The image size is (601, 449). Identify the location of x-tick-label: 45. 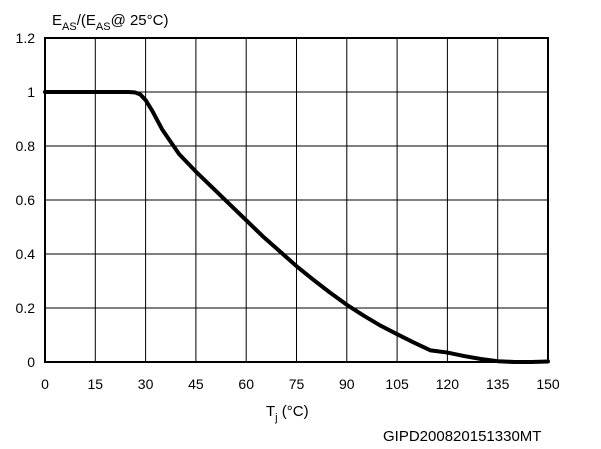
(196, 384).